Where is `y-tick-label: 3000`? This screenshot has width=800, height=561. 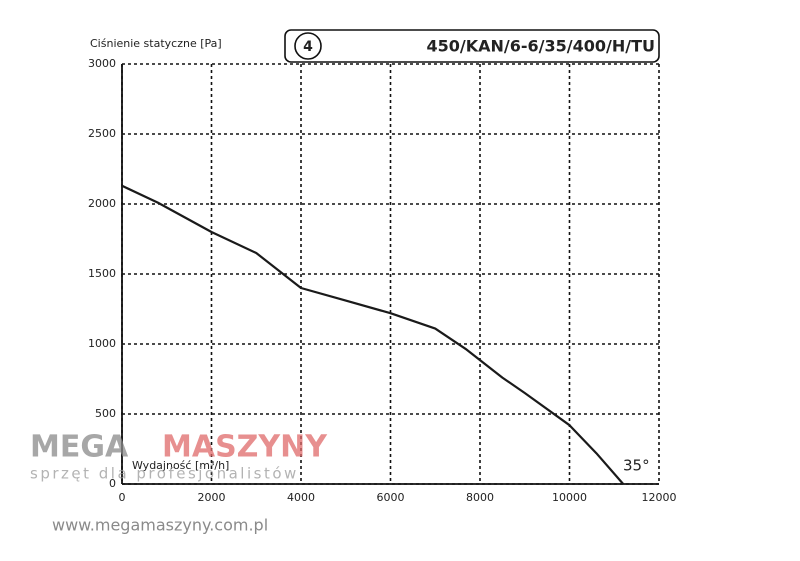
y-tick-label: 3000 is located at coordinates (102, 63).